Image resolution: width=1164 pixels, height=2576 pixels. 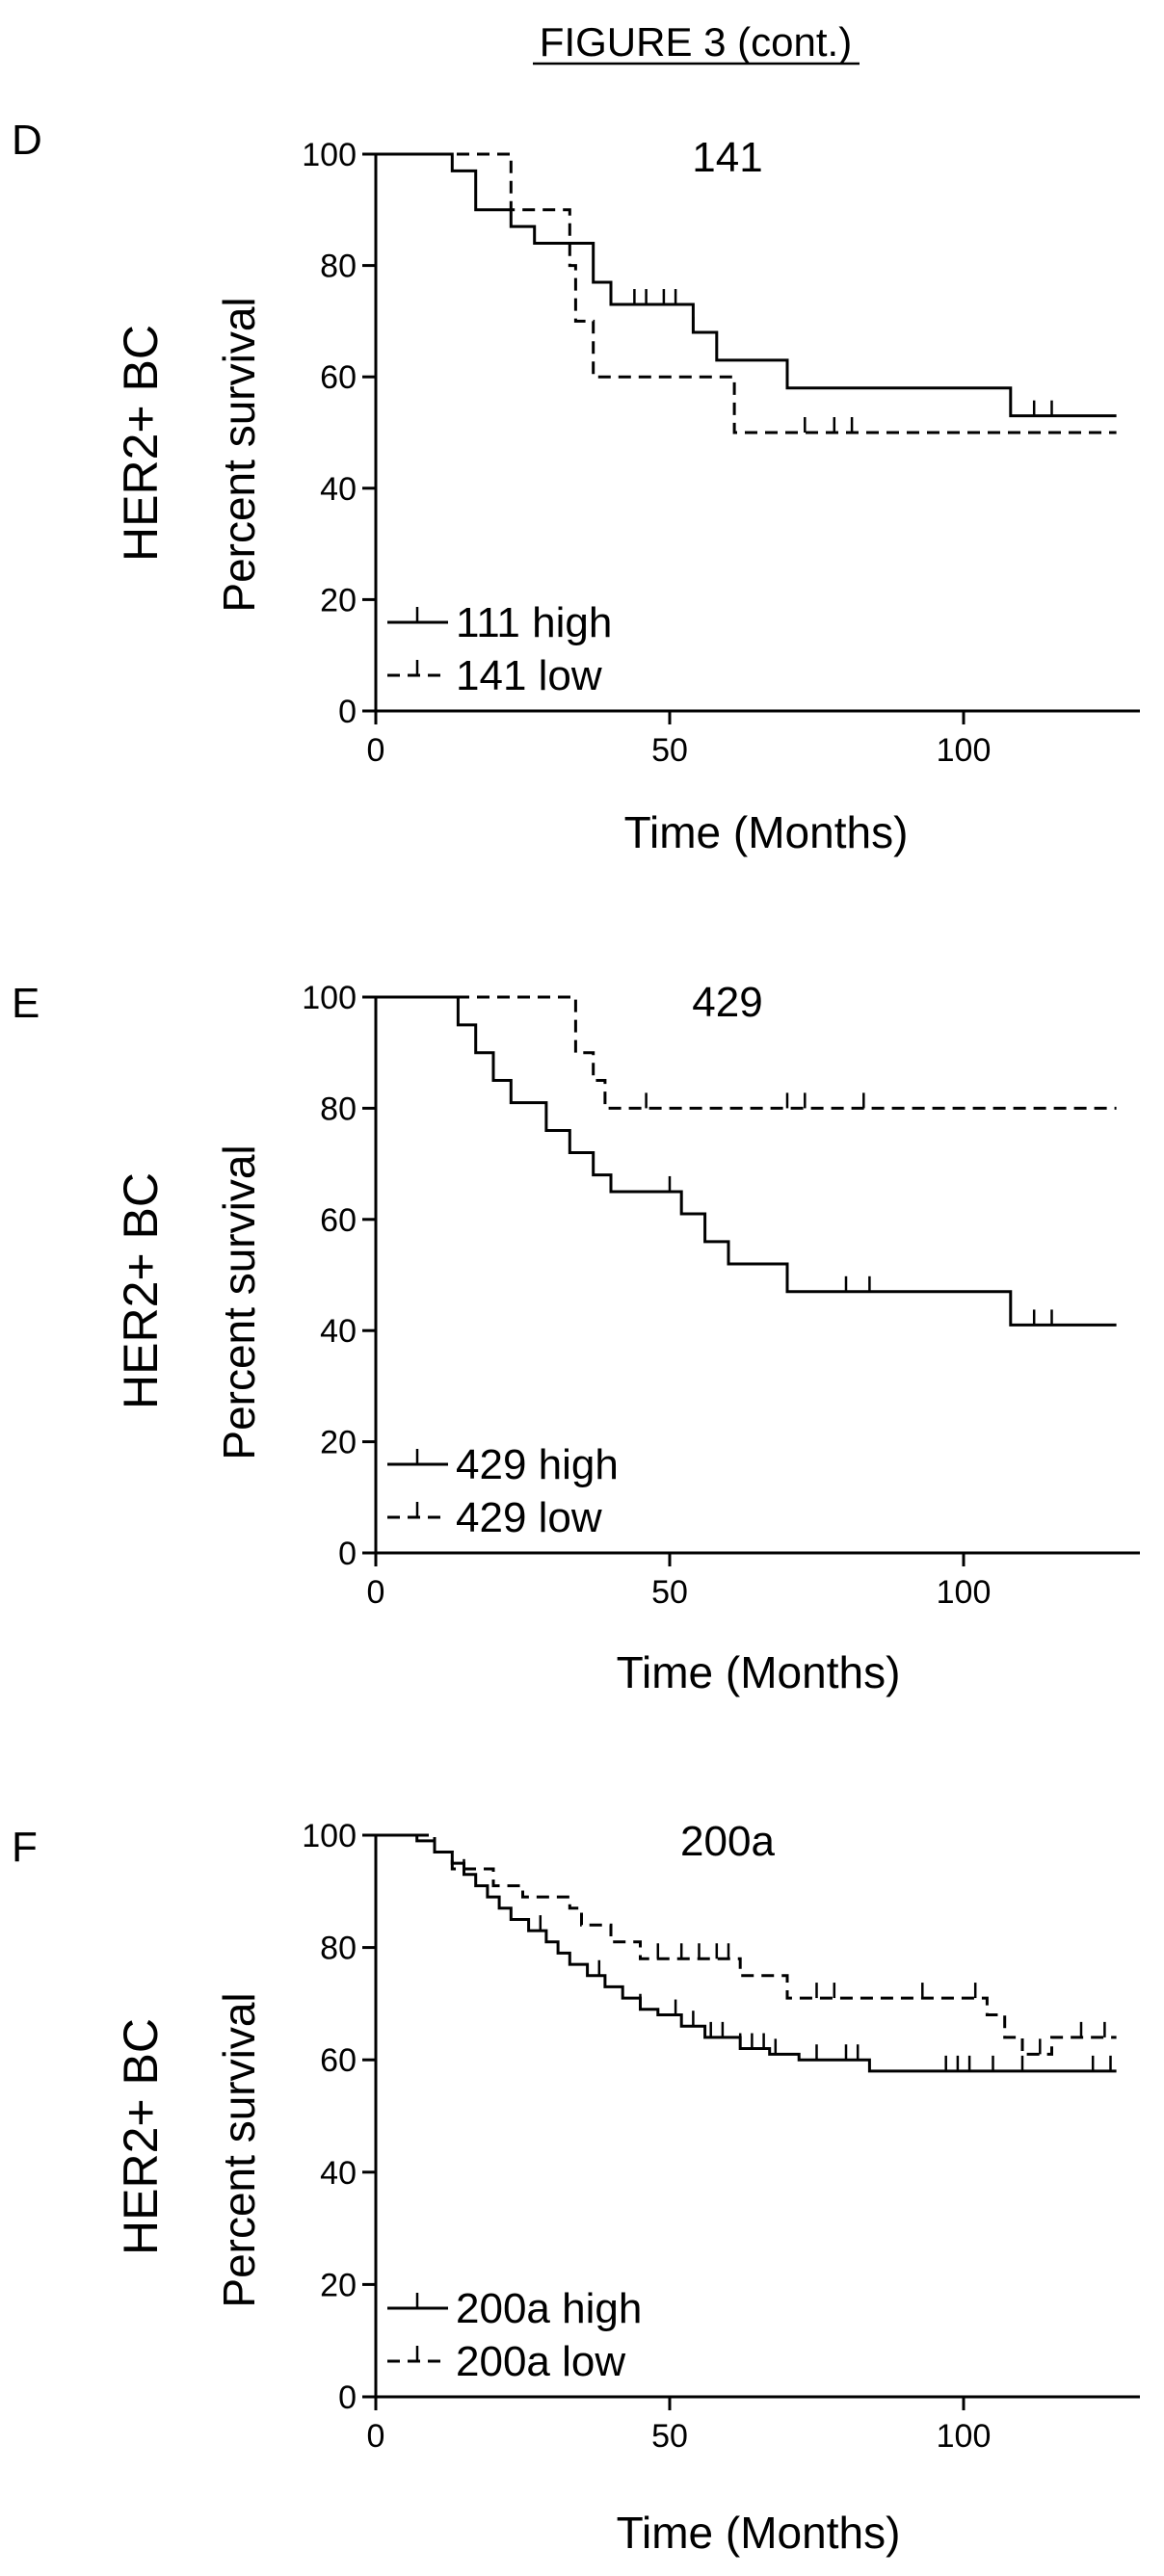 What do you see at coordinates (338, 1949) in the screenshot?
I see `panel-f-y-tick-label: 80` at bounding box center [338, 1949].